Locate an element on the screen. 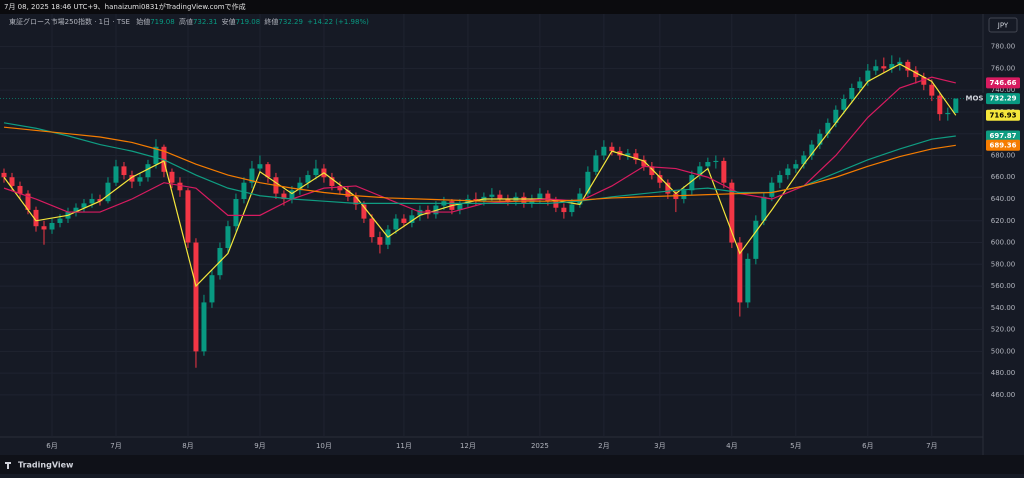  bottom-bar is located at coordinates (512, 464).